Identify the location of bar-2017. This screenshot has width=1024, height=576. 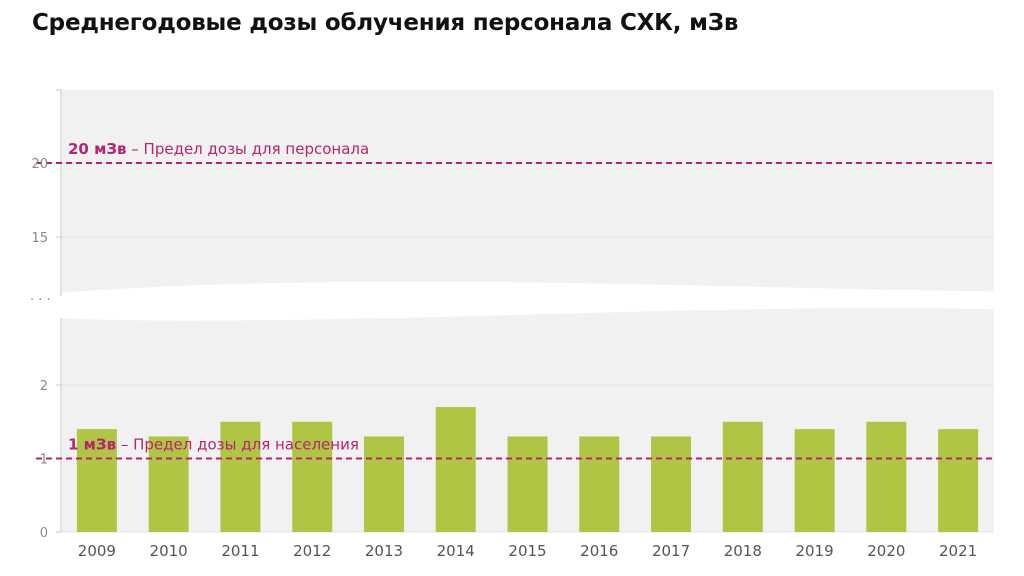
(671, 484).